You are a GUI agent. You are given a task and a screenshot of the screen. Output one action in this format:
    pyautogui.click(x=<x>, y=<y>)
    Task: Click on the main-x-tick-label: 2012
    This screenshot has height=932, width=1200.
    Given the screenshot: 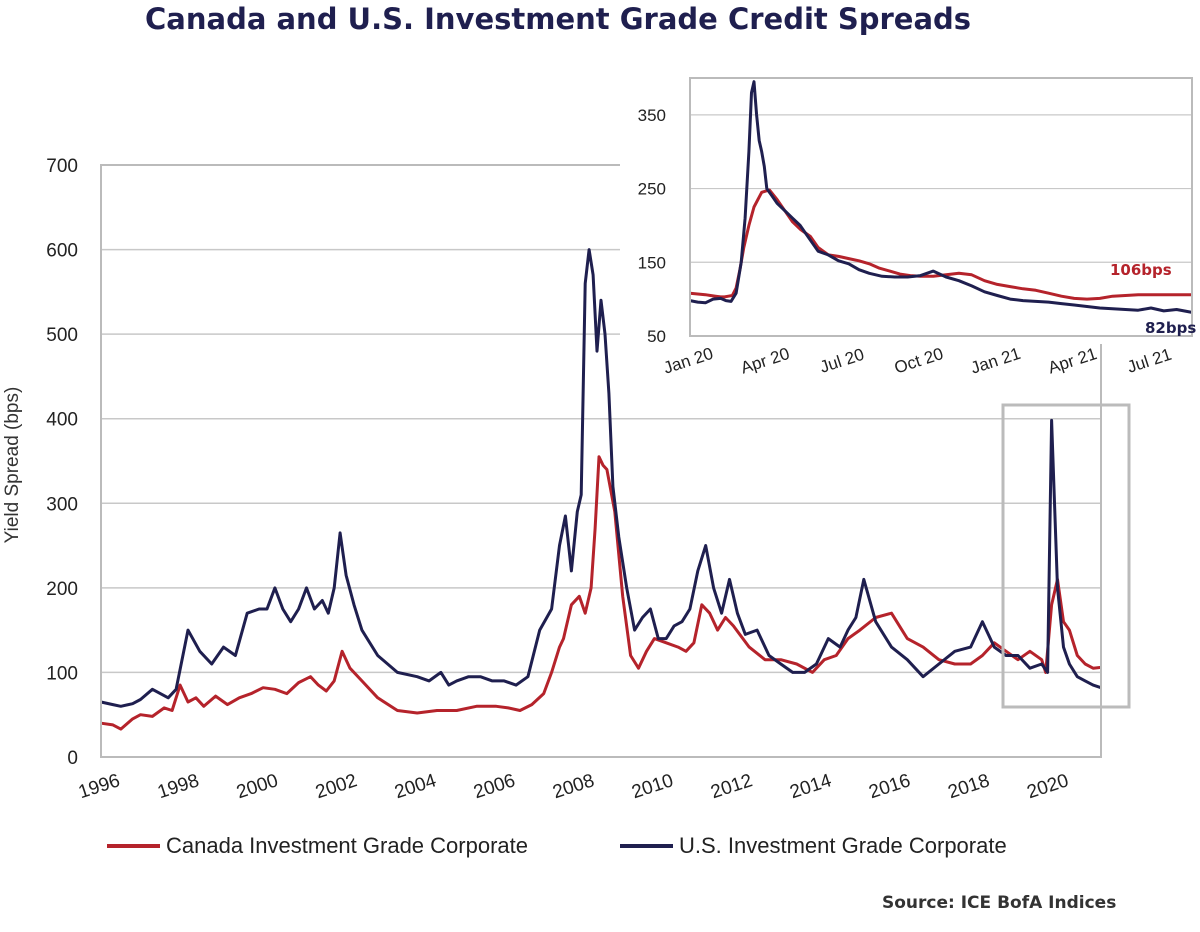 What is the action you would take?
    pyautogui.click(x=731, y=786)
    